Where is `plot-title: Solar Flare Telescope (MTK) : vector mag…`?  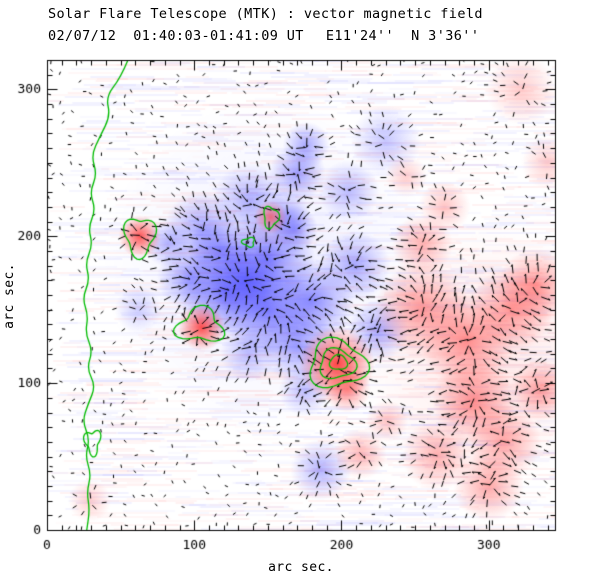 plot-title: Solar Flare Telescope (MTK) : vector mag… is located at coordinates (265, 14).